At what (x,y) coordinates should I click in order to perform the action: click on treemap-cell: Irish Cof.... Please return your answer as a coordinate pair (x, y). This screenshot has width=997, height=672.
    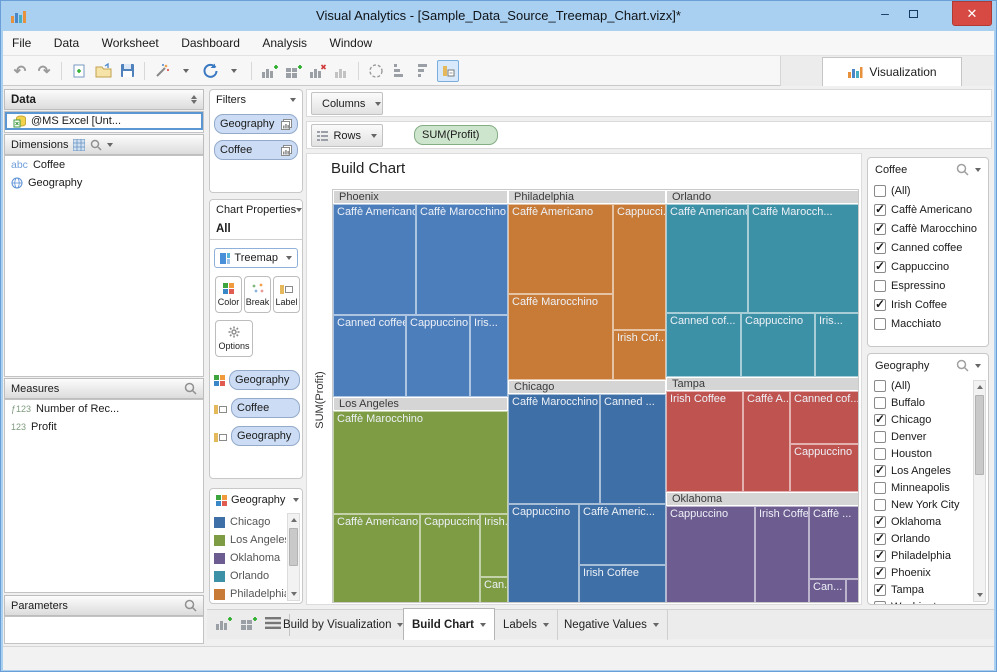
    Looking at the image, I should click on (639, 355).